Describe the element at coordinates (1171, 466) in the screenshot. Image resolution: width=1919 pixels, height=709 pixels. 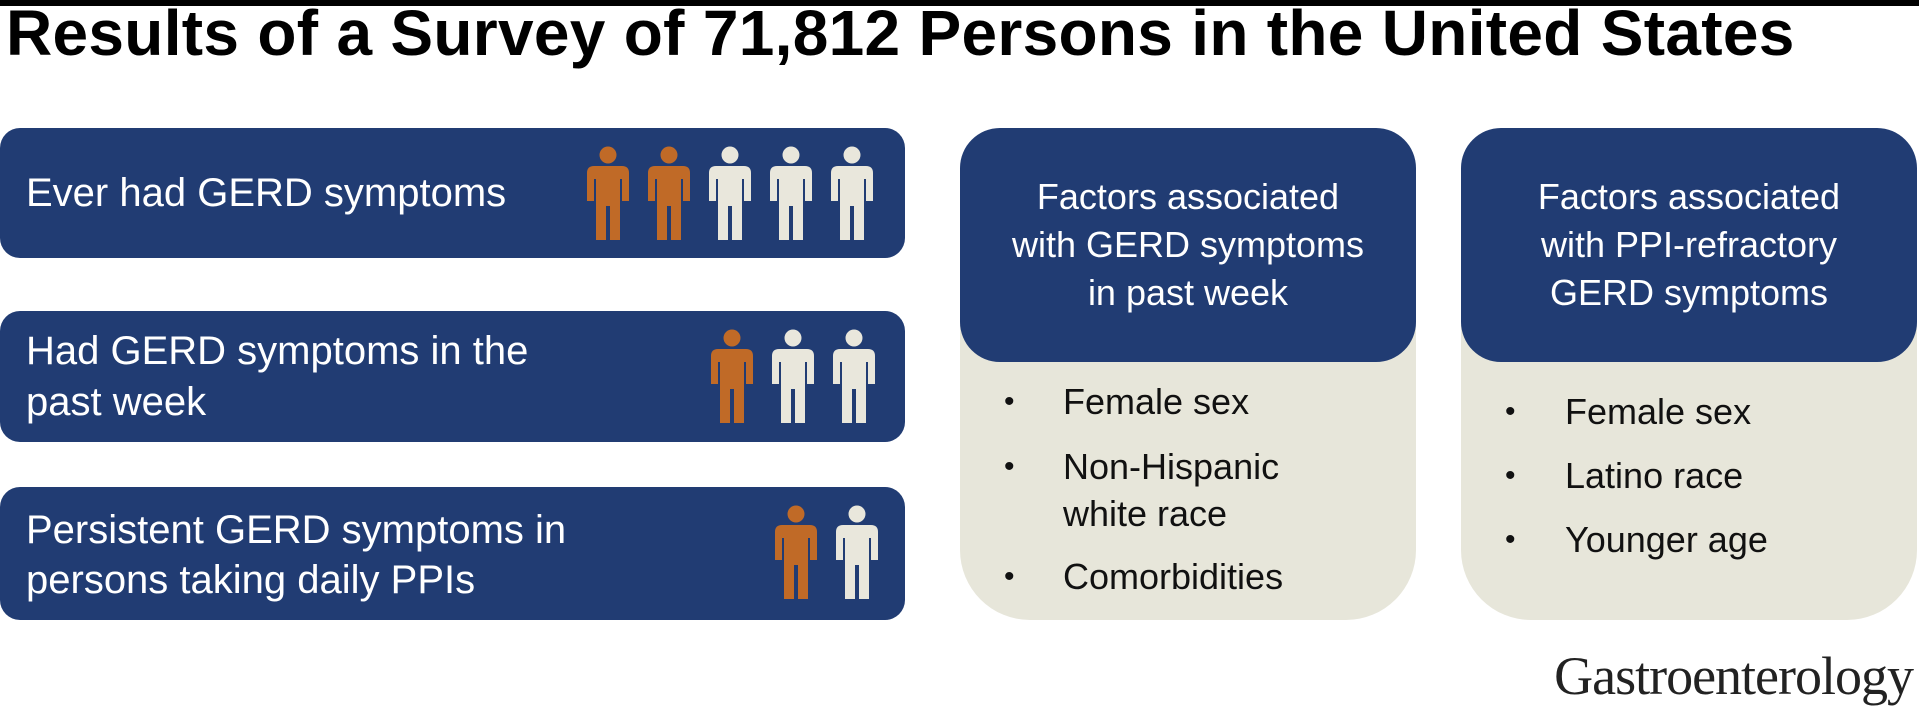
I see `factor-item-text-line-1: Non-Hispanic` at that location.